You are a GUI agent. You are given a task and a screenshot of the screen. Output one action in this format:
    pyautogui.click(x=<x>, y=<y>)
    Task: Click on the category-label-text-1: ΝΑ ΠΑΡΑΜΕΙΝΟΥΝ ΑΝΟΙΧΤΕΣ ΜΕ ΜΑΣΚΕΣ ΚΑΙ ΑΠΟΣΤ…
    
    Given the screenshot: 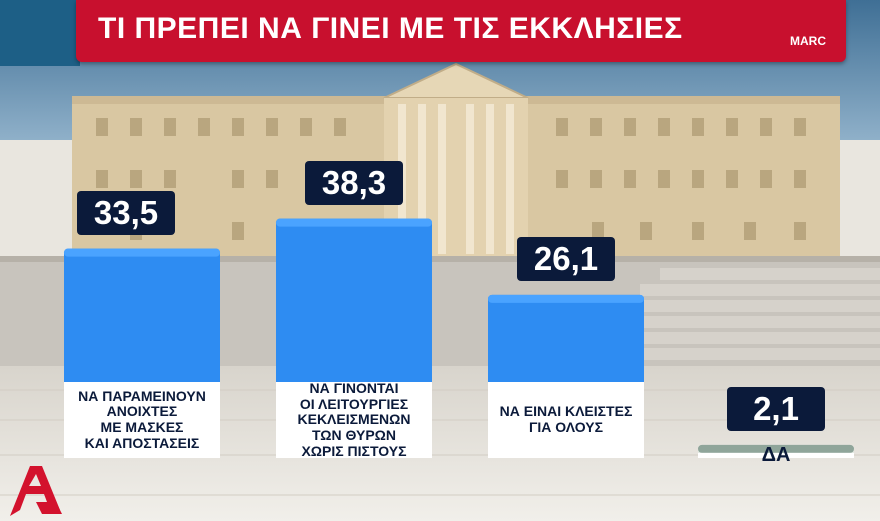 What is the action you would take?
    pyautogui.click(x=142, y=419)
    